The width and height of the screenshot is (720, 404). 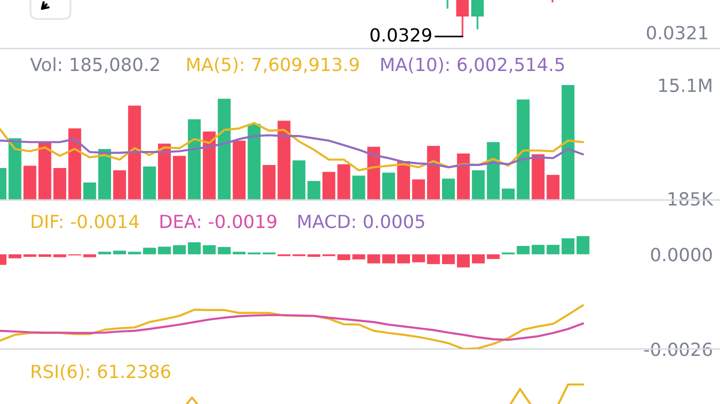 I want to click on text: MA(10): 6,002,514.5, so click(x=472, y=65).